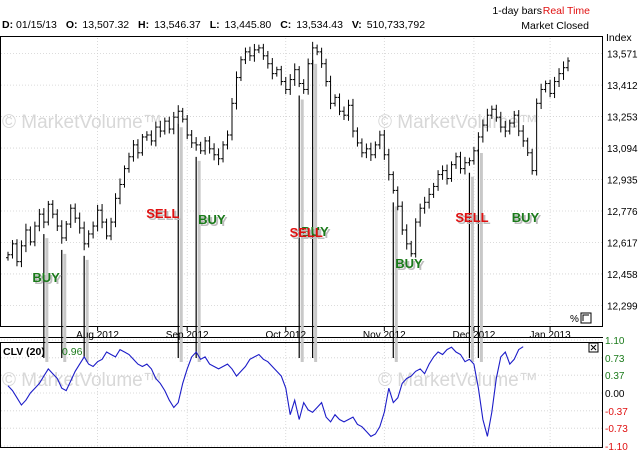 This screenshot has height=450, width=640. Describe the element at coordinates (622, 212) in the screenshot. I see `price-tick-label: 12,776` at that location.